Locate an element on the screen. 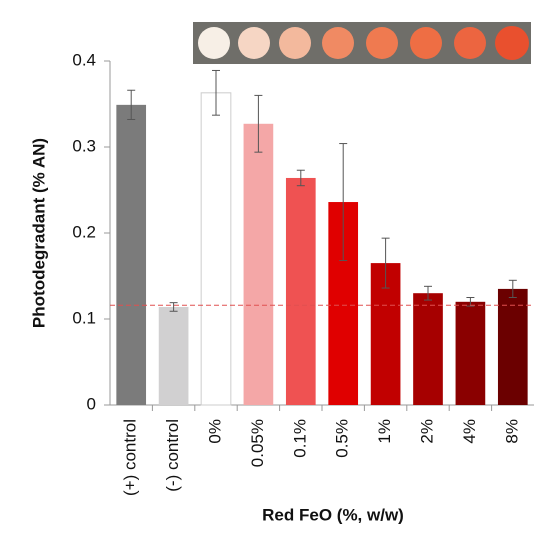 This screenshot has width=545, height=535. x-tick-label: 8% is located at coordinates (511, 431).